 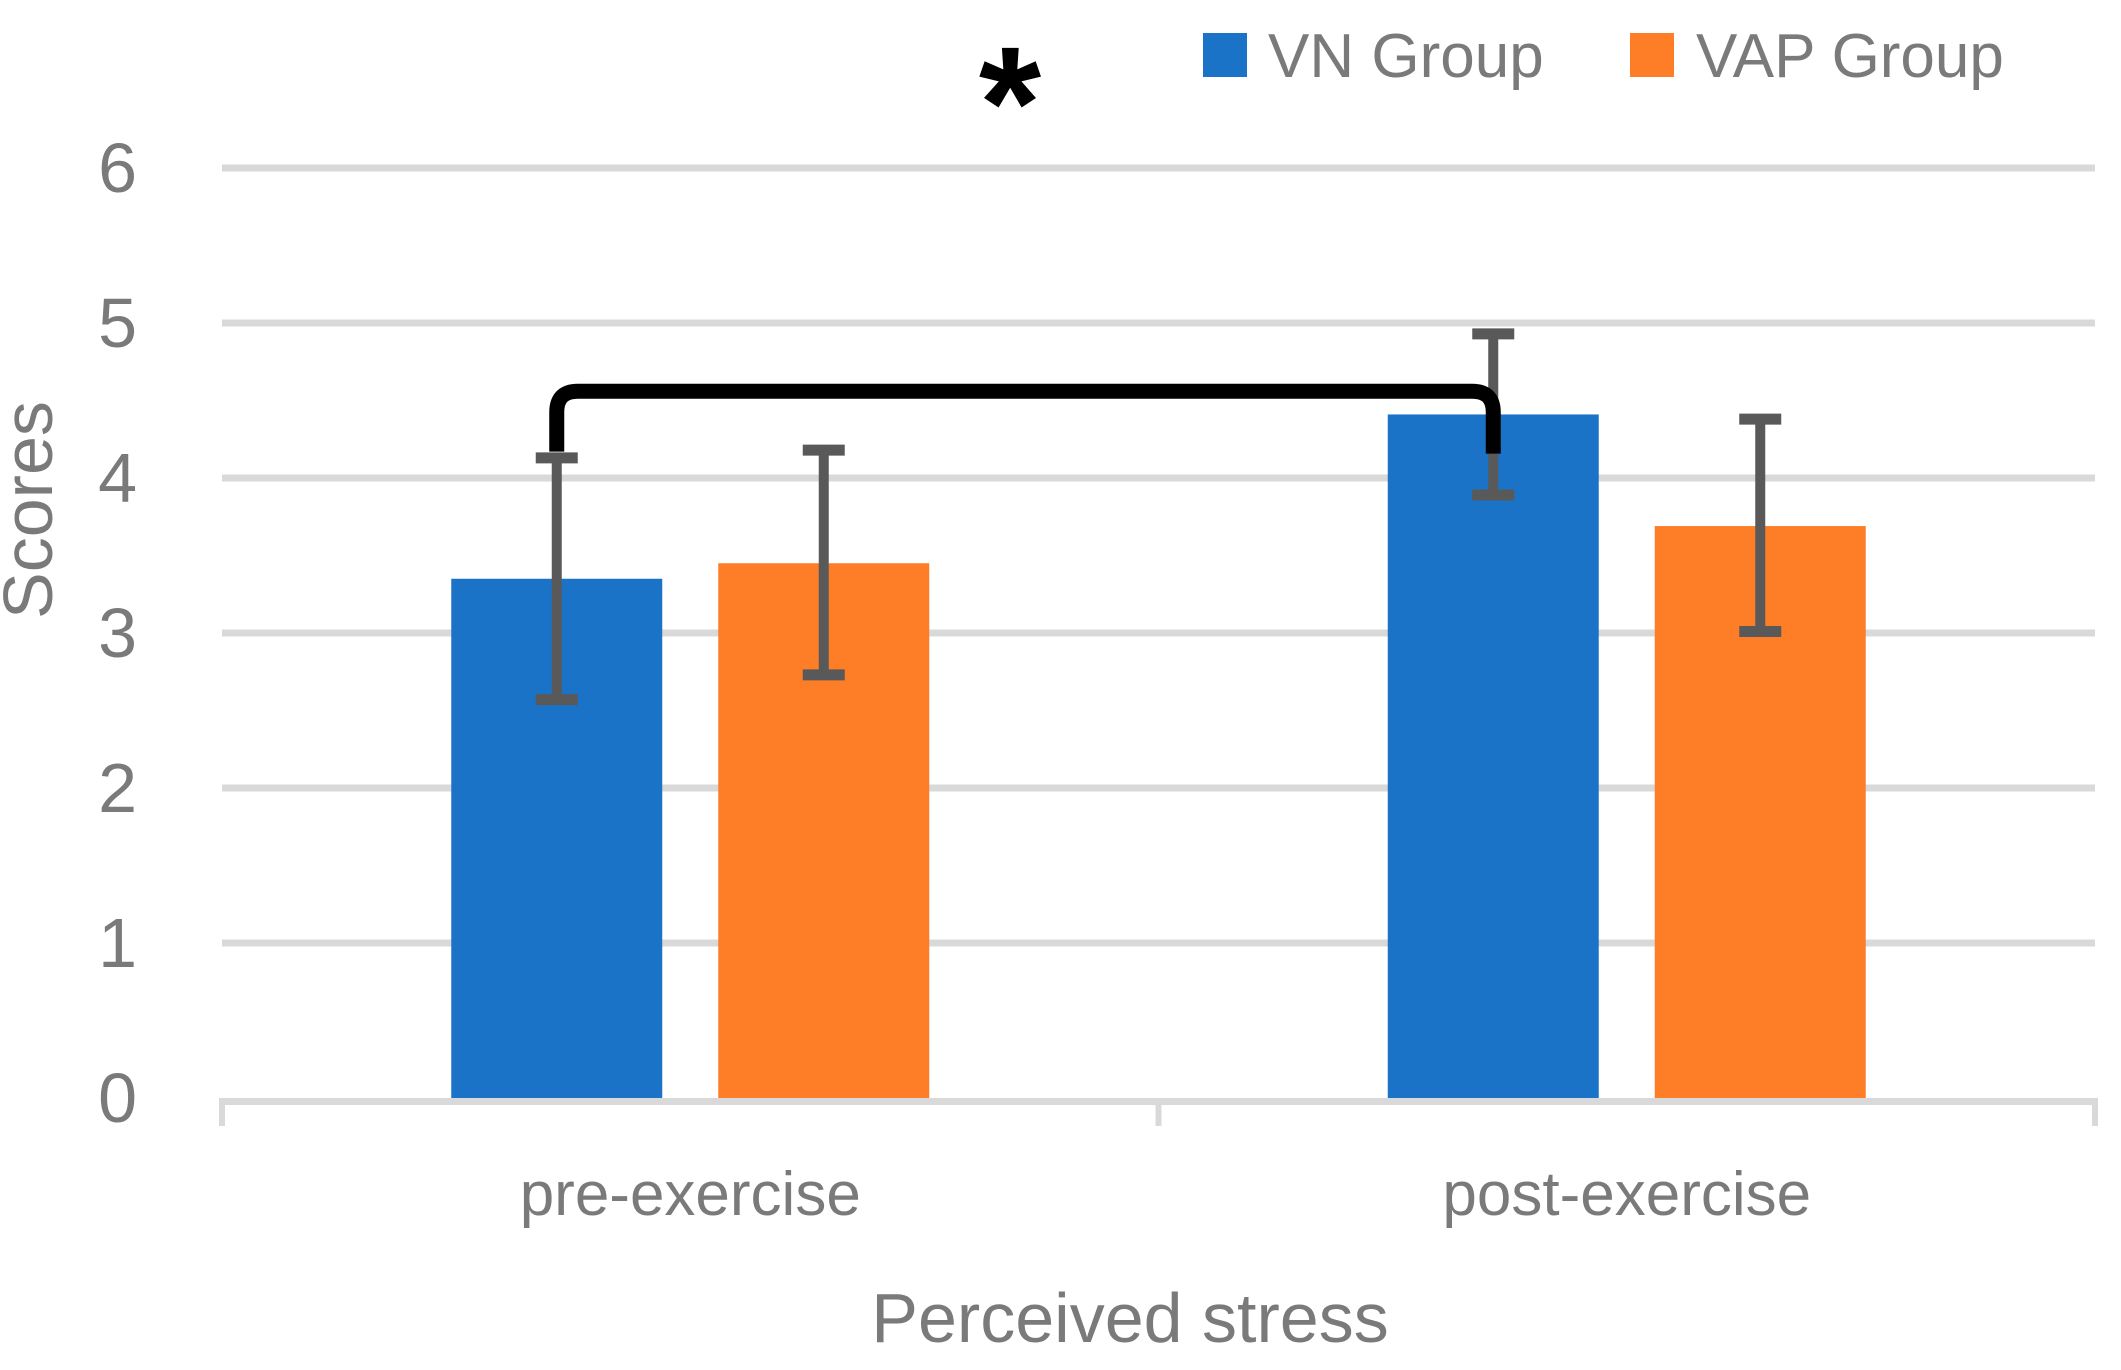 What do you see at coordinates (1626, 1194) in the screenshot?
I see `category-label-post-exercise: post-exercise` at bounding box center [1626, 1194].